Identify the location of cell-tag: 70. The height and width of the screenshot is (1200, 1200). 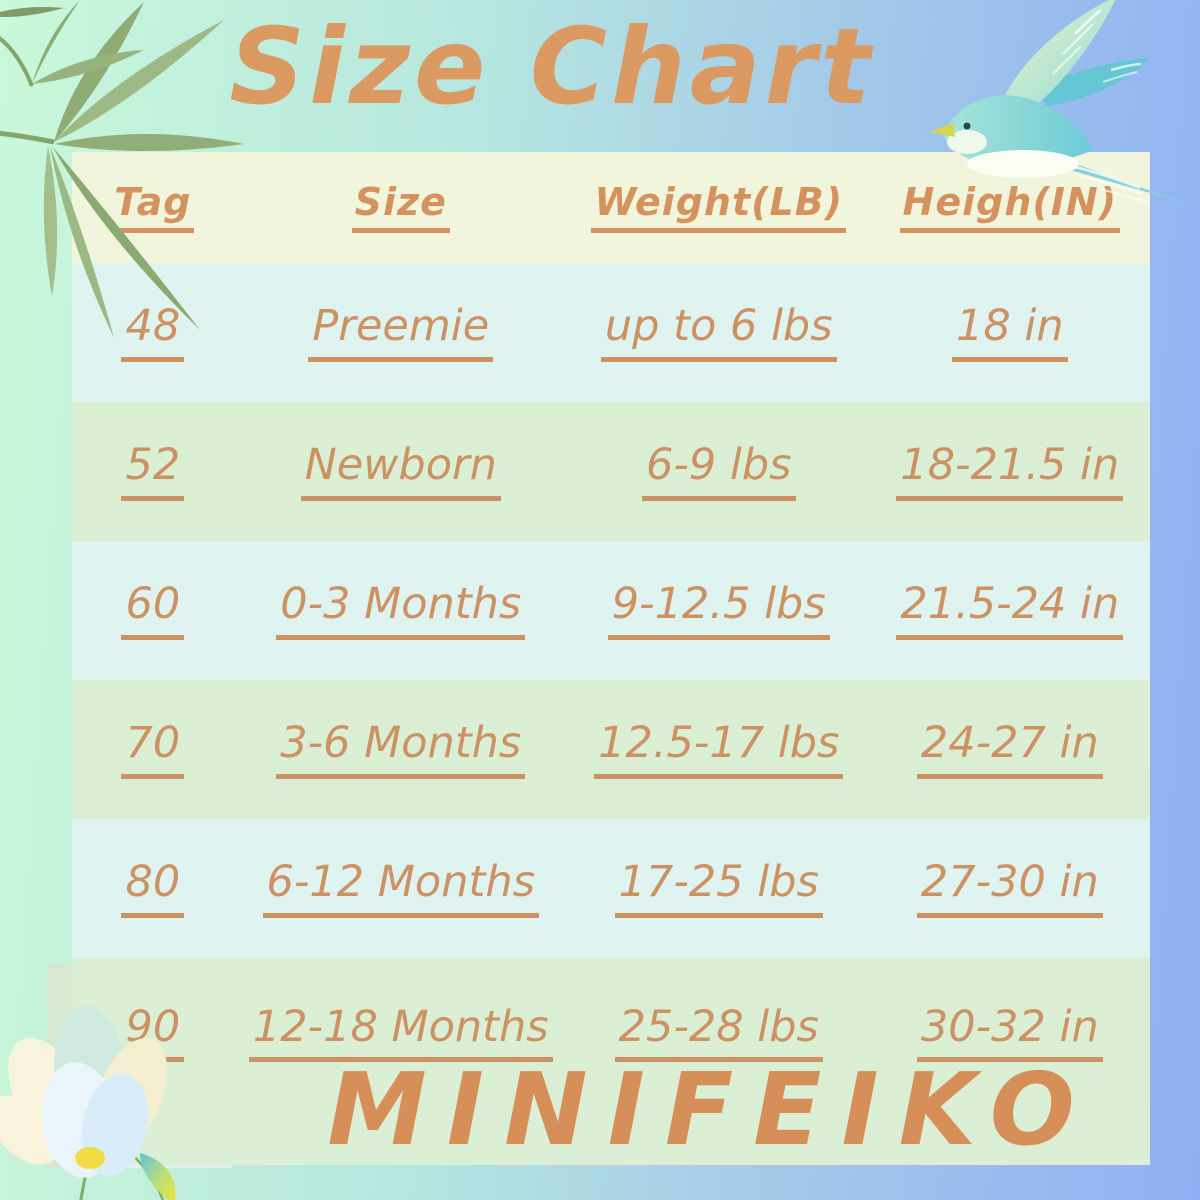
(153, 749).